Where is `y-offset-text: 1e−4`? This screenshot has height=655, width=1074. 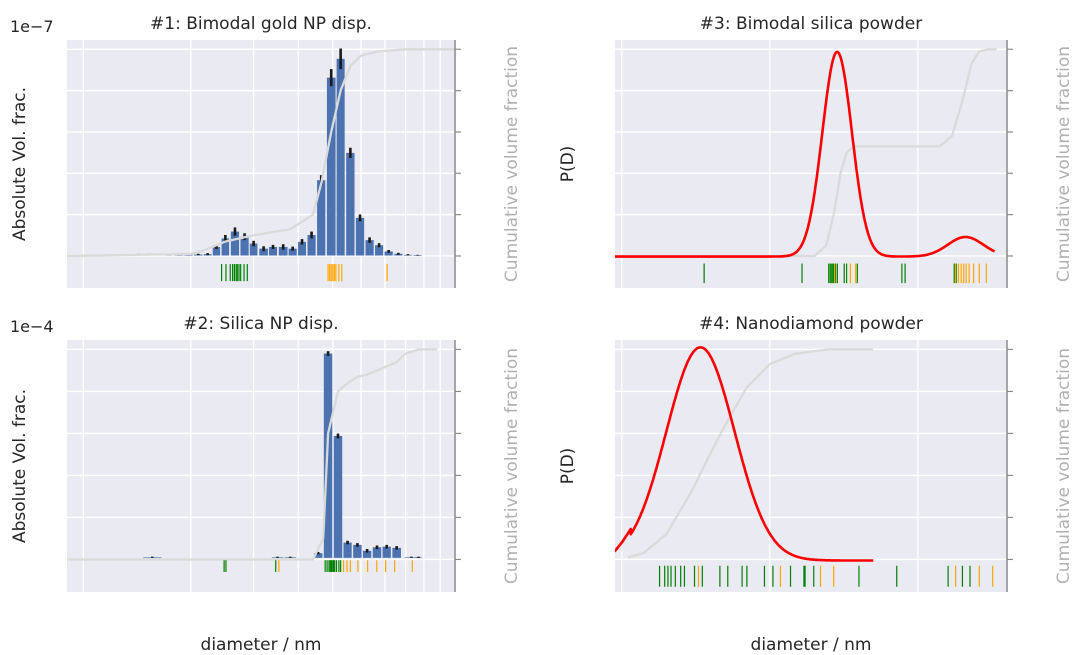 y-offset-text: 1e−4 is located at coordinates (32, 326).